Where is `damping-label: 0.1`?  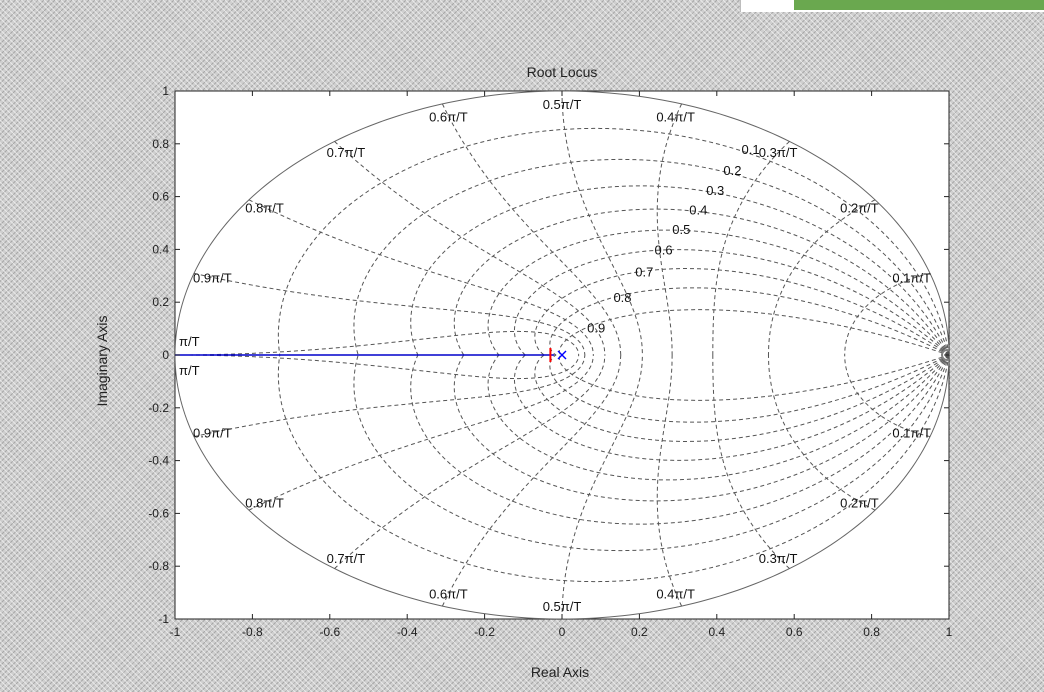 damping-label: 0.1 is located at coordinates (751, 149).